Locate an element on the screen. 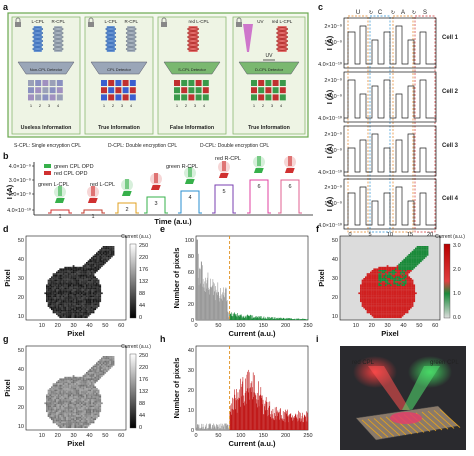  detector-plate is located at coordinates (119, 68).